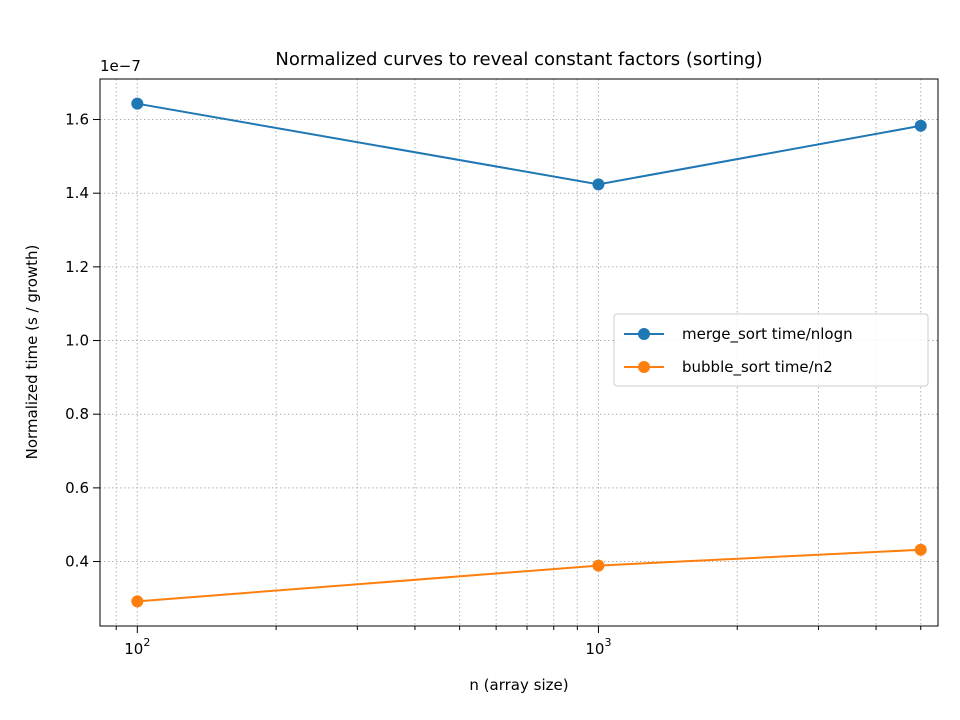 Image resolution: width=960 pixels, height=720 pixels. Describe the element at coordinates (120, 66) in the screenshot. I see `y-offset-label: 1e−7` at that location.